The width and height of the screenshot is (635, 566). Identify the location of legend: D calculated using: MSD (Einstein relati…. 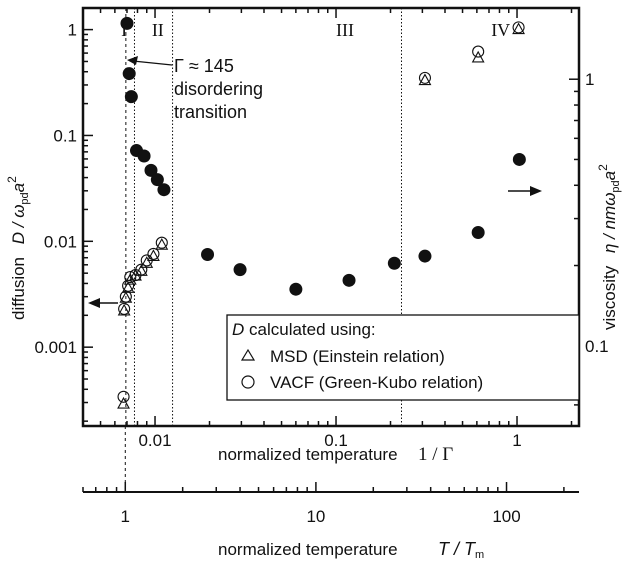
(403, 357).